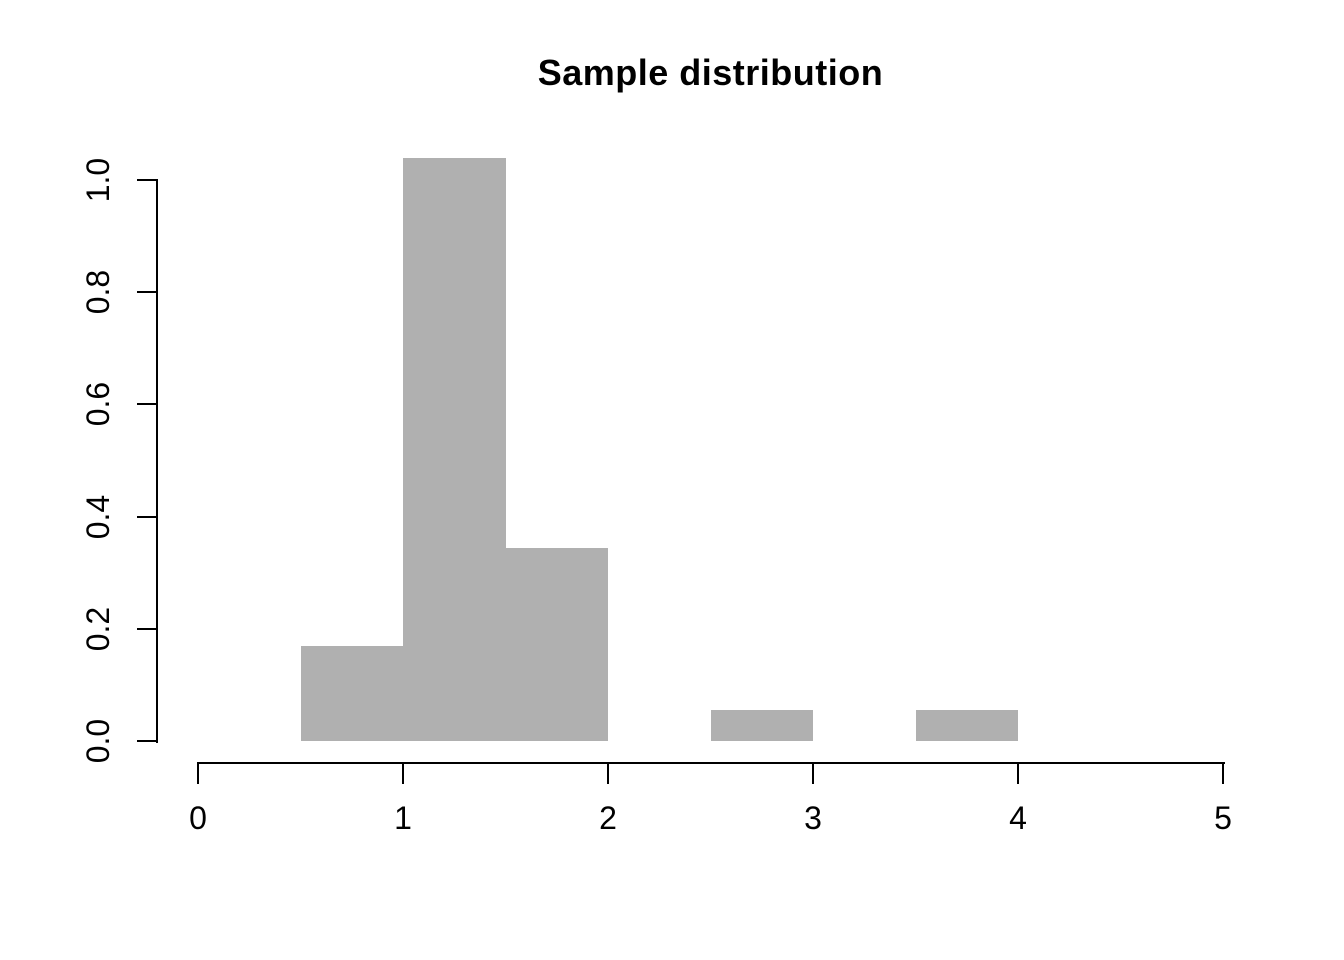 The width and height of the screenshot is (1344, 960). What do you see at coordinates (608, 818) in the screenshot?
I see `x-tick-label: 2` at bounding box center [608, 818].